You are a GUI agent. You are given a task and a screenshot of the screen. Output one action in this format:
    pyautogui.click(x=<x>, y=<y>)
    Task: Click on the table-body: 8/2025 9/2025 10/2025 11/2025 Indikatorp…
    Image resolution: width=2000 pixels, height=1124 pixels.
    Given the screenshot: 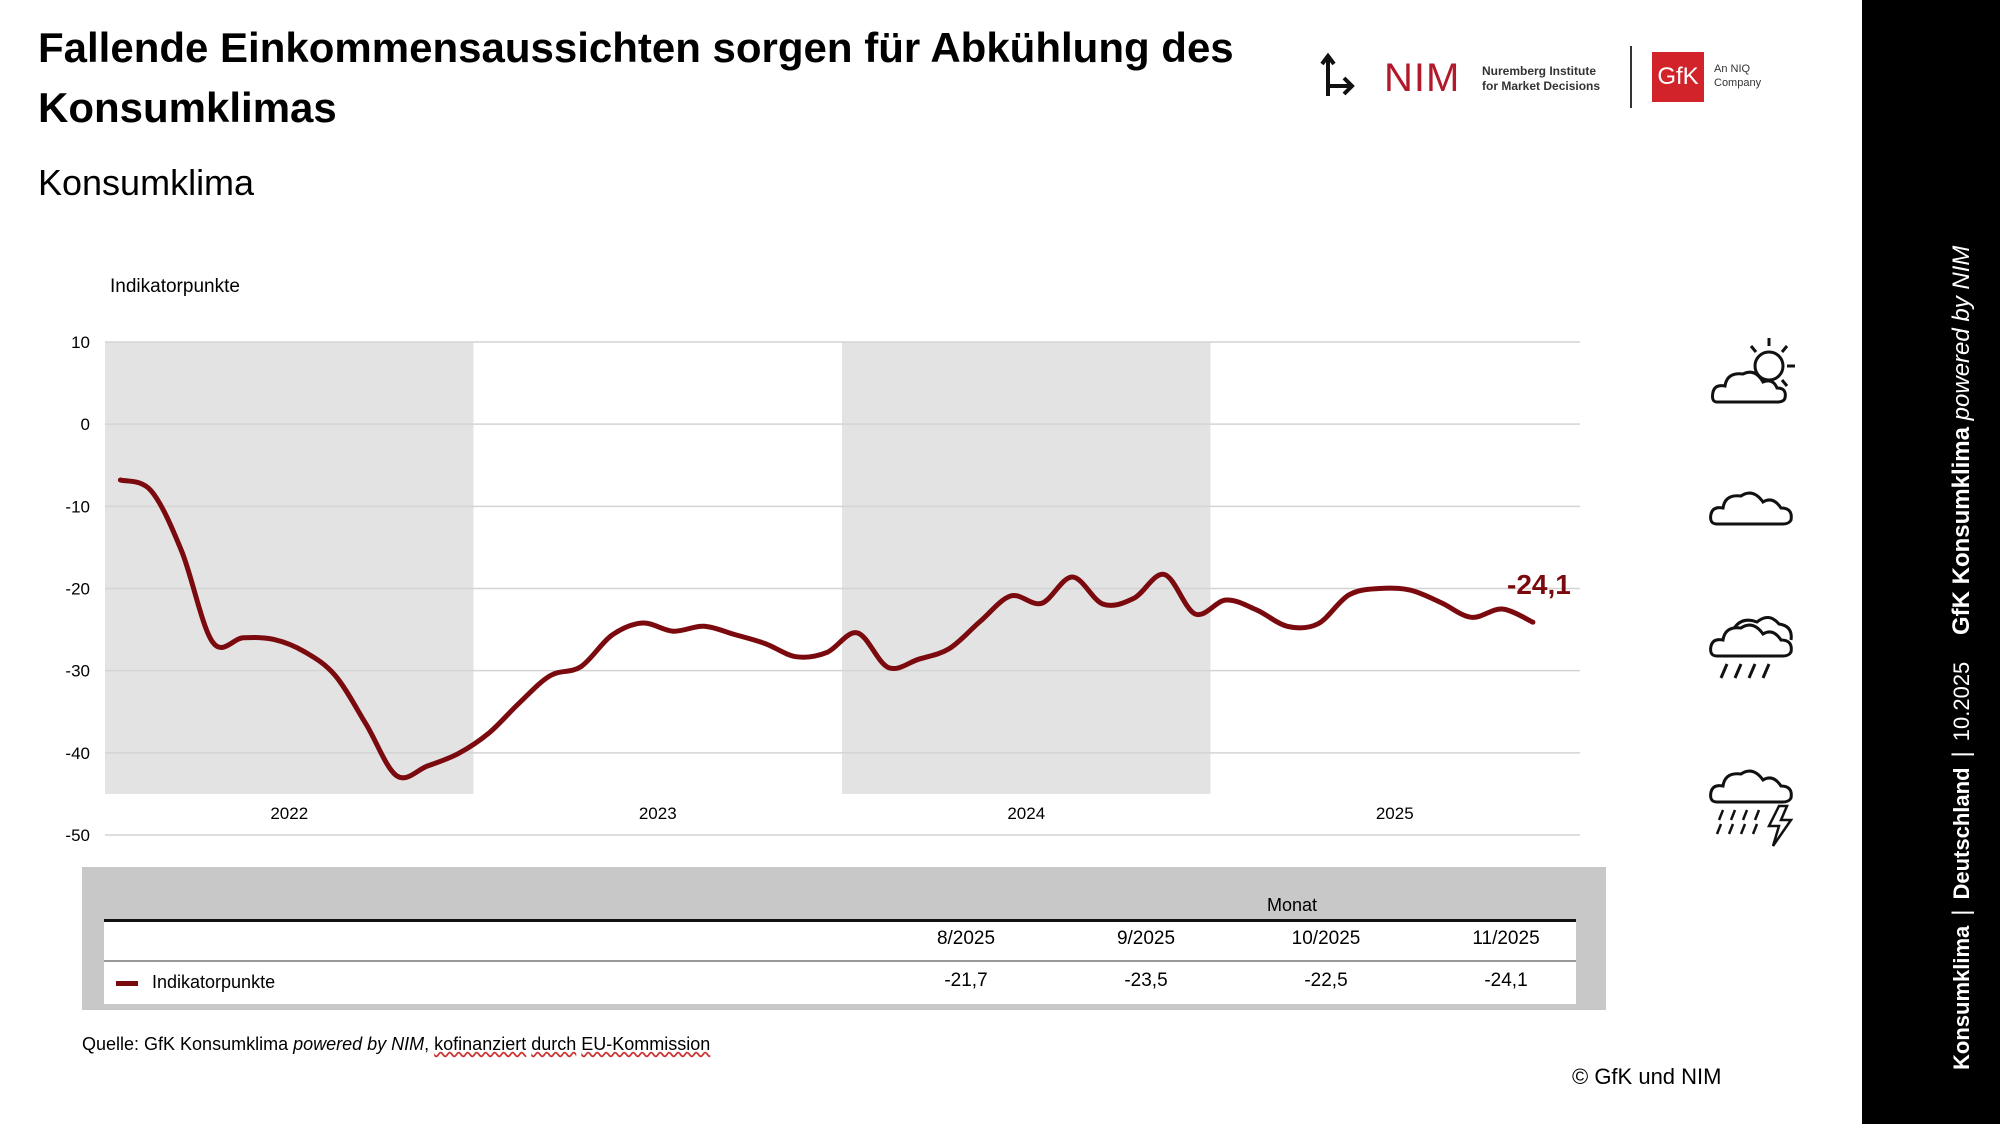 What is the action you would take?
    pyautogui.click(x=840, y=961)
    